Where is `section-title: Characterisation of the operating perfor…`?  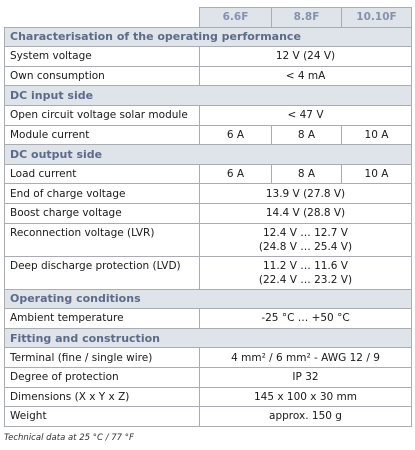 section-title: Characterisation of the operating perfor… is located at coordinates (208, 37).